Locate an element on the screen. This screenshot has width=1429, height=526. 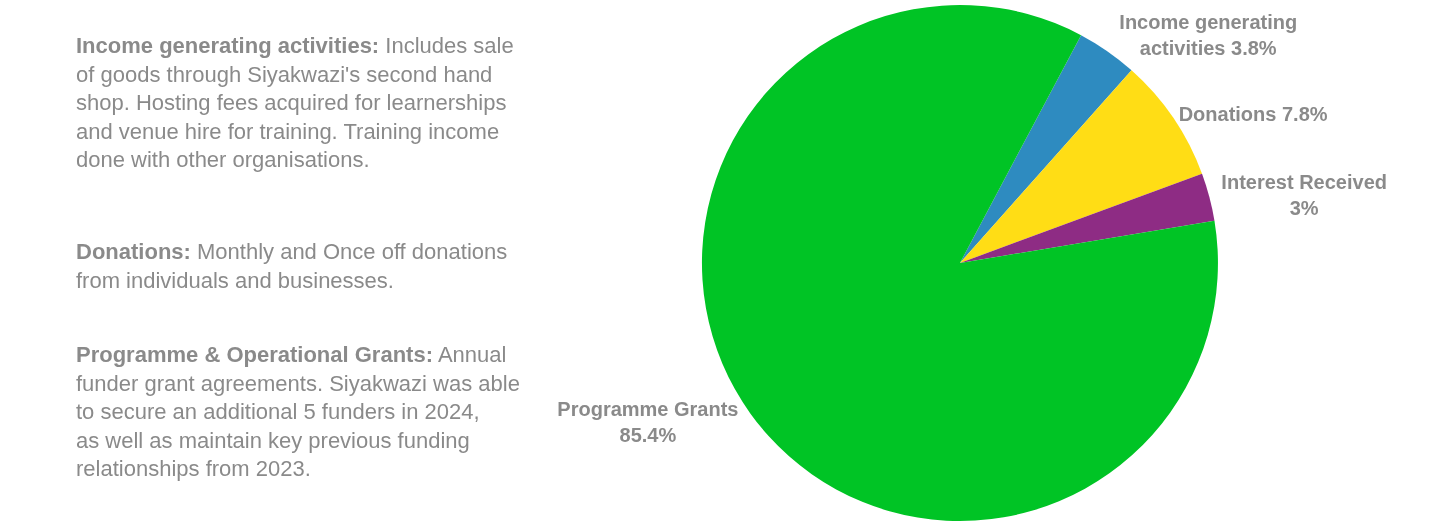
text: Donations: Monthly and Once off donations from individuals and businesses. is located at coordinates (292, 266).